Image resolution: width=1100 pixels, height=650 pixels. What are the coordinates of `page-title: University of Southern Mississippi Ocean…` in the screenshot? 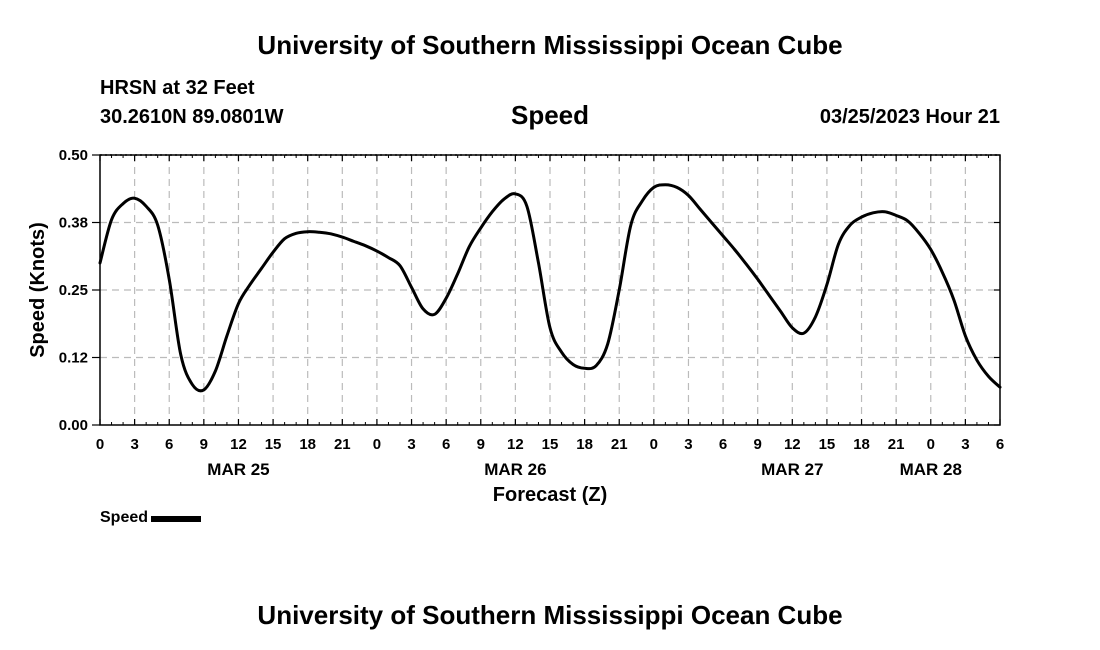 It's located at (550, 45).